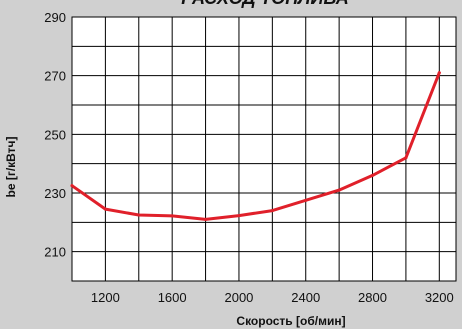  What do you see at coordinates (305, 297) in the screenshot?
I see `x-tick-label: 2400` at bounding box center [305, 297].